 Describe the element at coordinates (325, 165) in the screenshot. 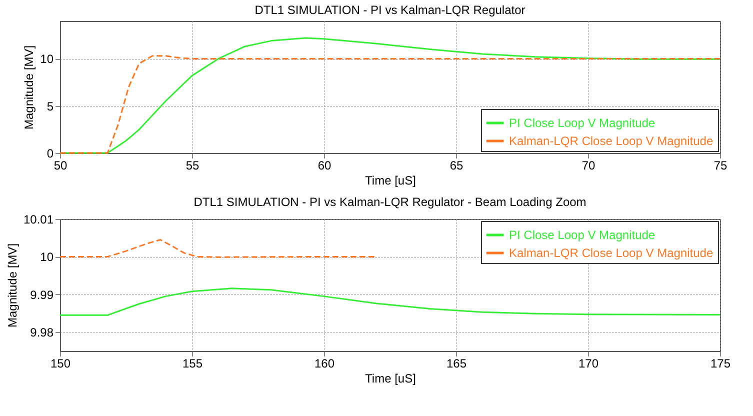

I see `x-tick-label: 60` at that location.